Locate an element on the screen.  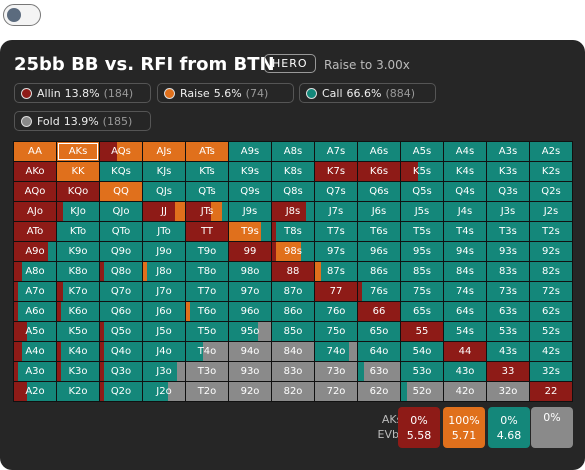
hand-cell: T9o is located at coordinates (207, 251).